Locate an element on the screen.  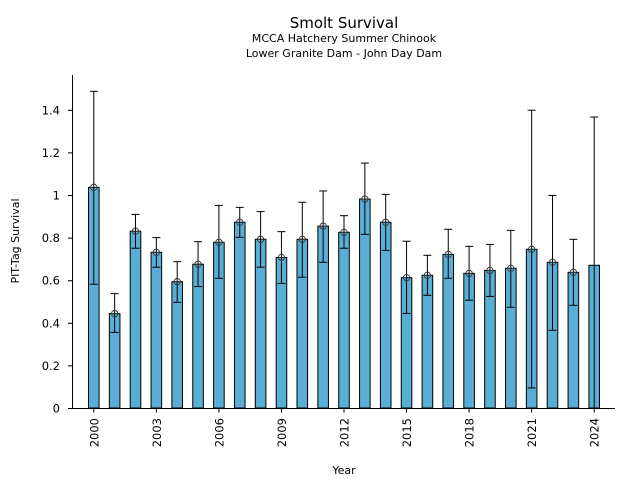
y-tick-label-0: 0 is located at coordinates (56, 409).